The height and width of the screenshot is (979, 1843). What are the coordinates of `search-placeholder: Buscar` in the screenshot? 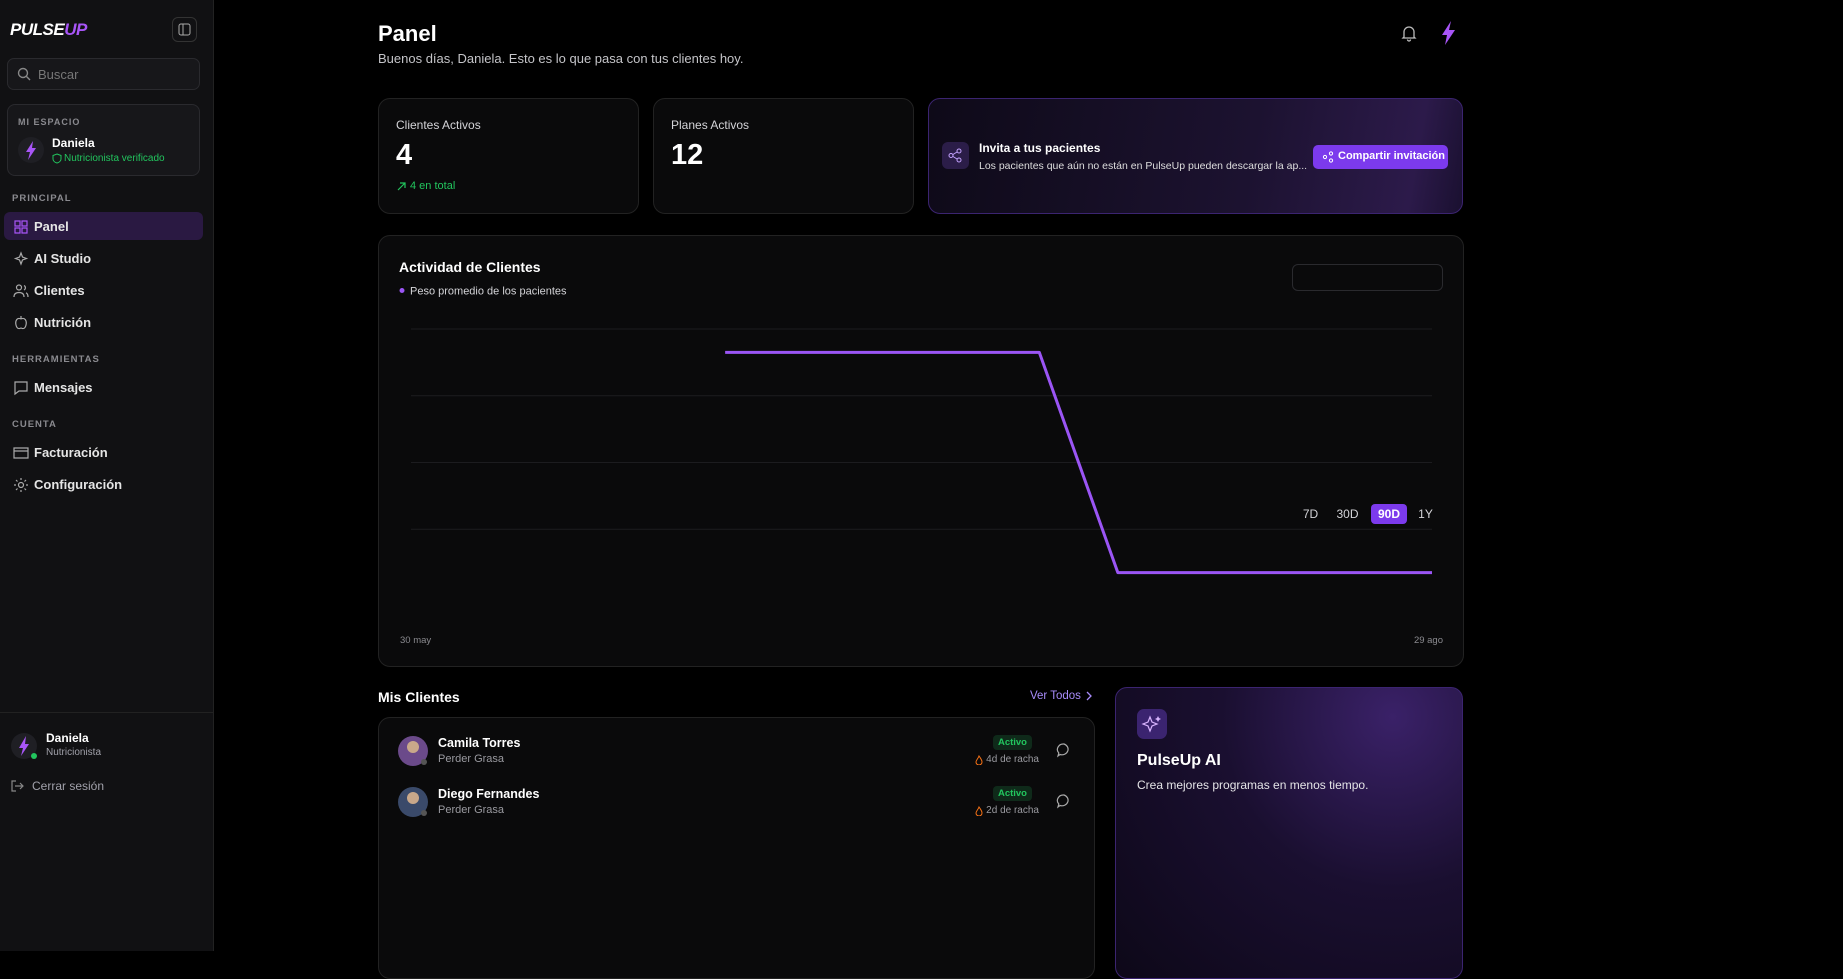 It's located at (58, 74).